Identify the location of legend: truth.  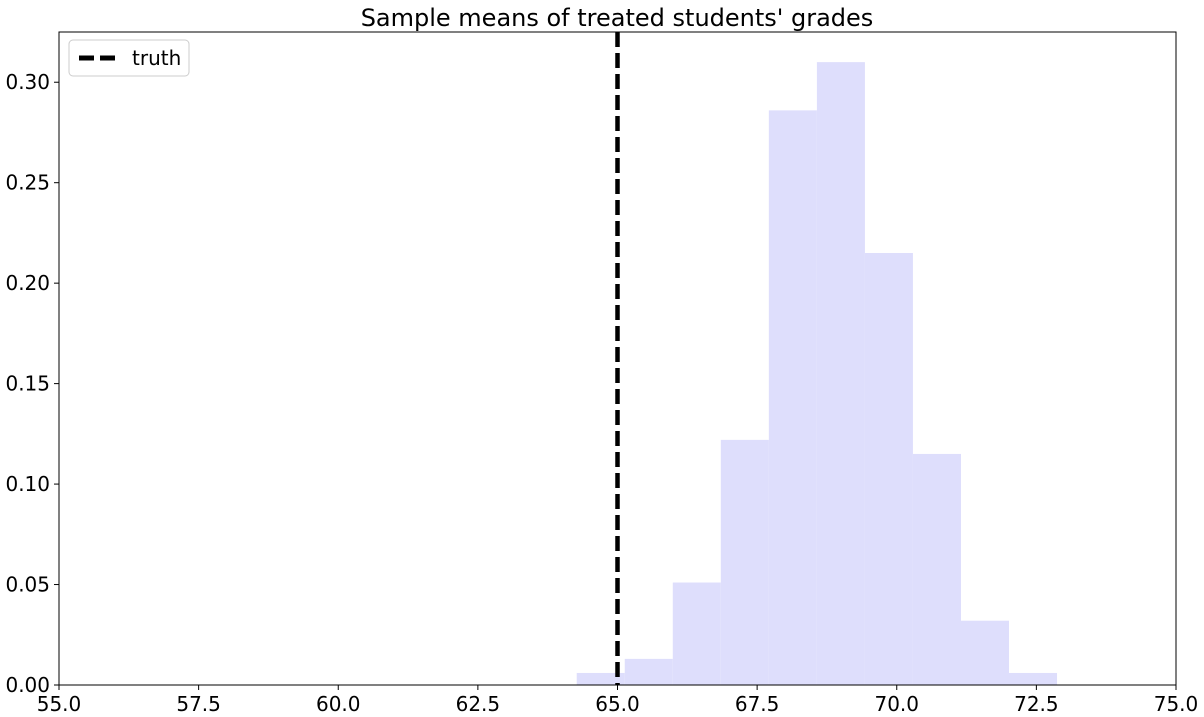
(129, 58).